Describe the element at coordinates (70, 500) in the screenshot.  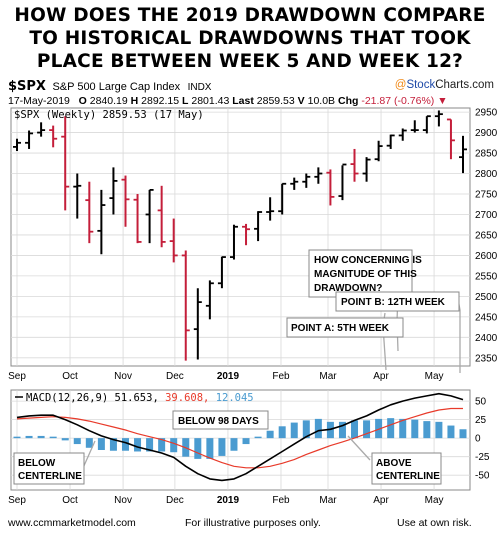
I see `macd-x-tick-label: Oct` at that location.